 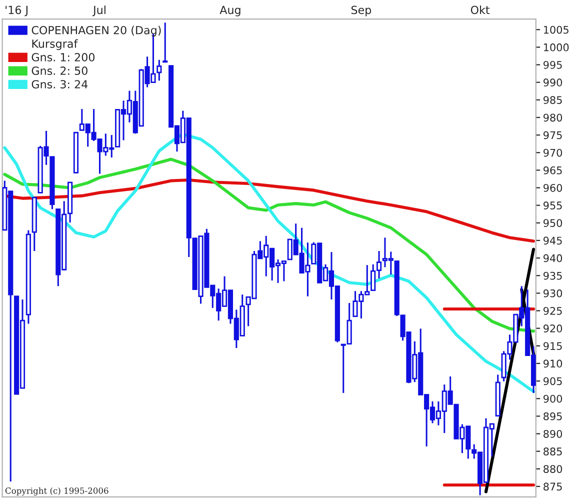 I want to click on x-tick-label: '16 J, so click(x=17, y=11).